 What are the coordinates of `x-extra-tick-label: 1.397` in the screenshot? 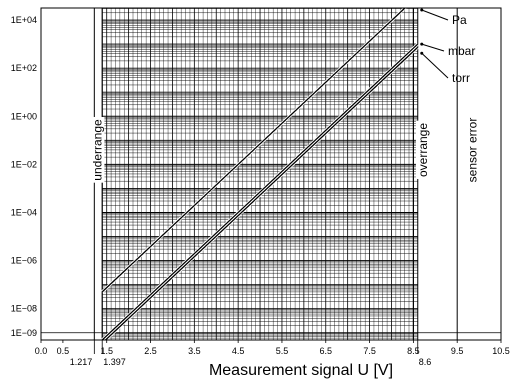 It's located at (114, 362).